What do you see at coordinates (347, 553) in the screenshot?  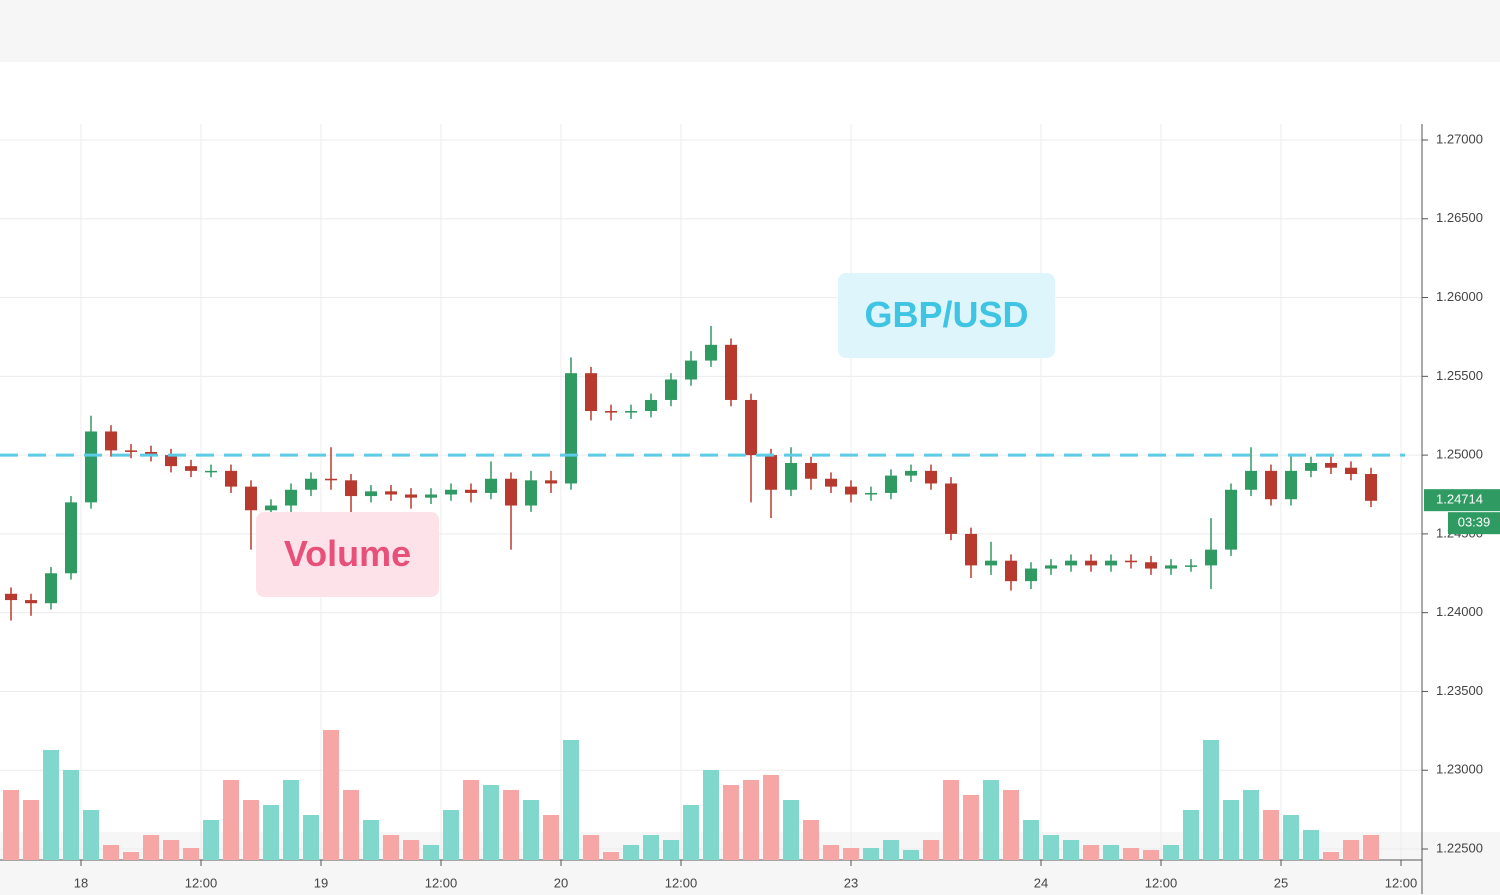 I see `annotation-text: Volume` at bounding box center [347, 553].